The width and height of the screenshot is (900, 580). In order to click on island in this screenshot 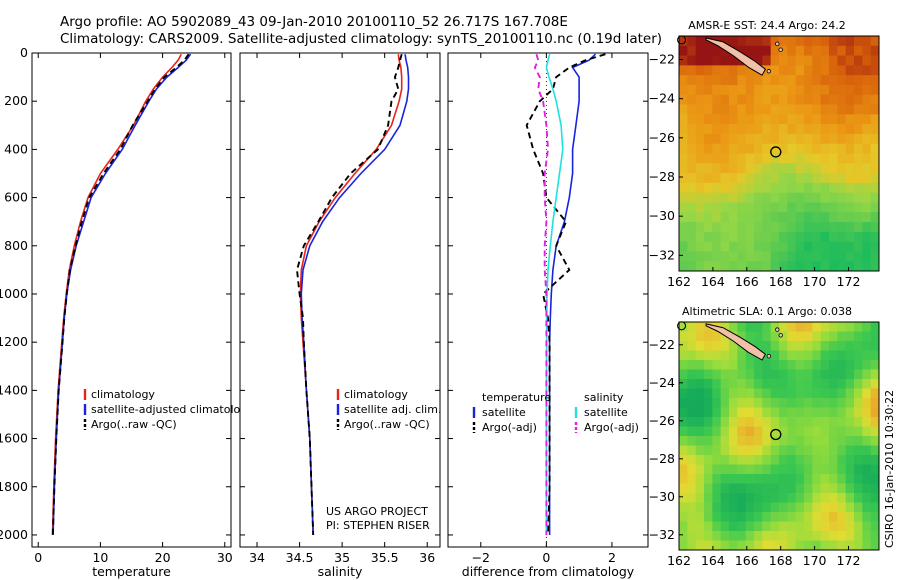, I will do `click(777, 44)`.